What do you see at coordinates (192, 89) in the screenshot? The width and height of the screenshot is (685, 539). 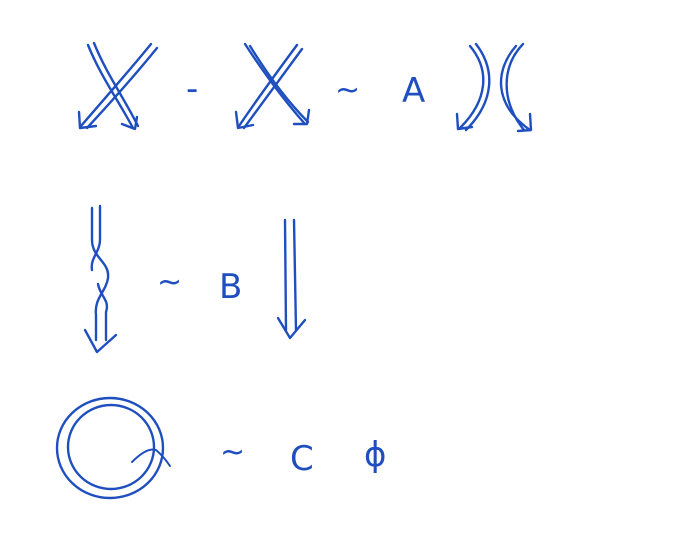 I see `minus-sign: -` at bounding box center [192, 89].